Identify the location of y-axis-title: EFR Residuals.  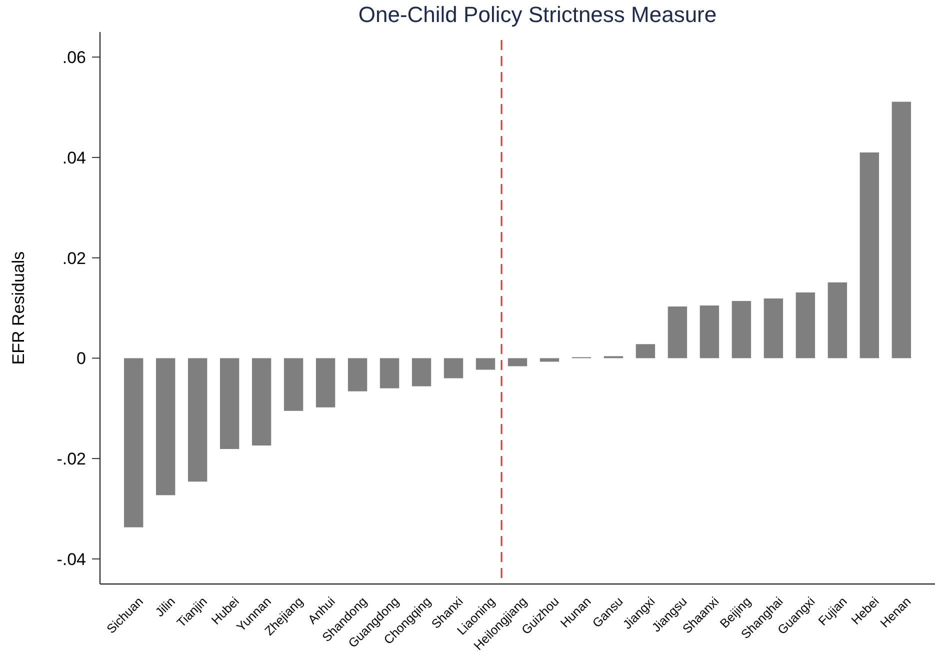
(18, 308).